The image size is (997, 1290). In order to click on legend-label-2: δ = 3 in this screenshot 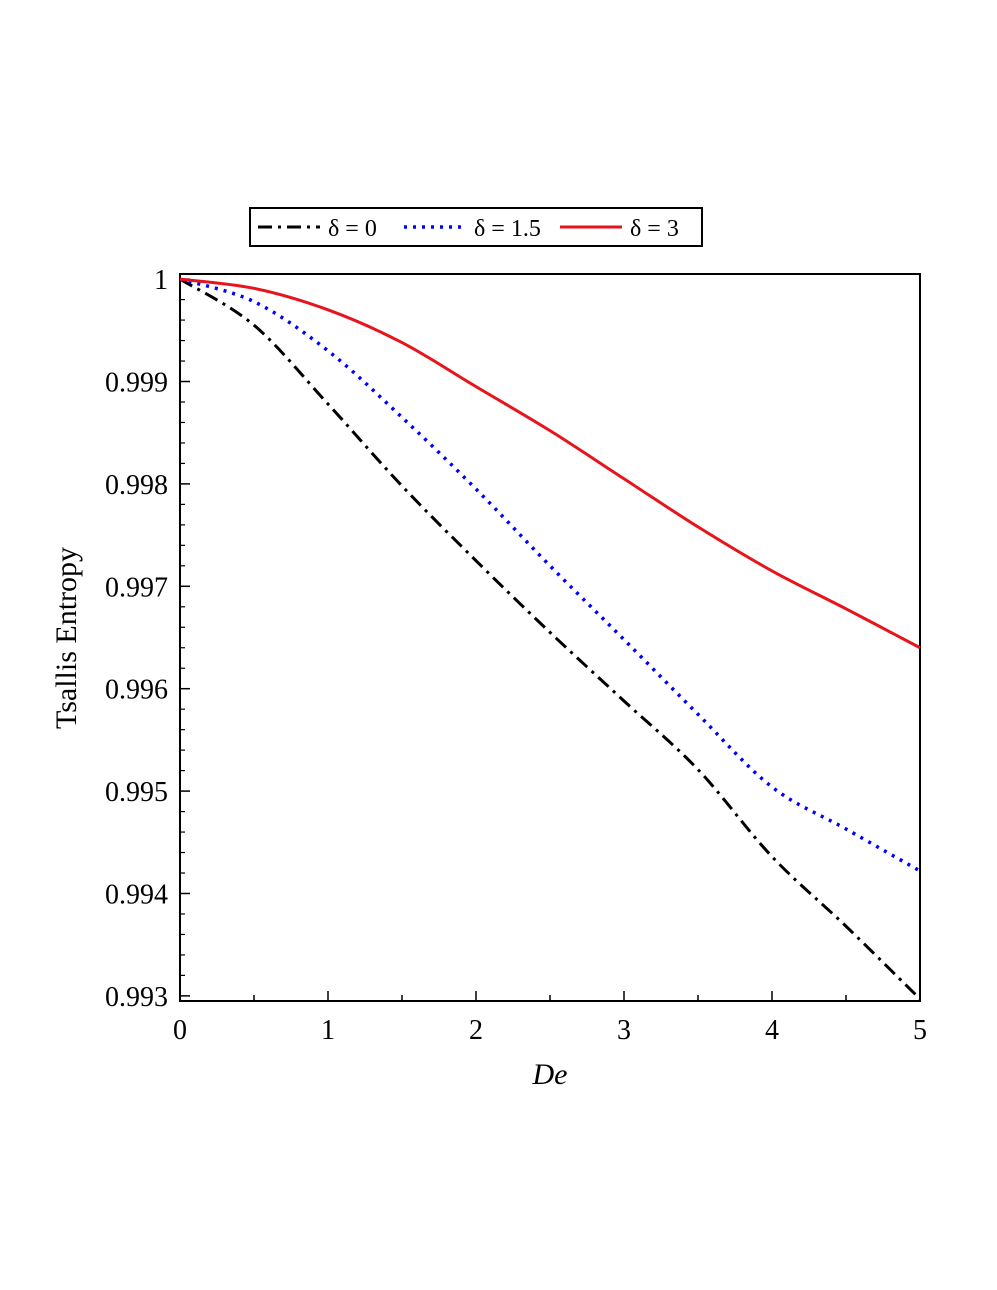, I will do `click(654, 229)`.